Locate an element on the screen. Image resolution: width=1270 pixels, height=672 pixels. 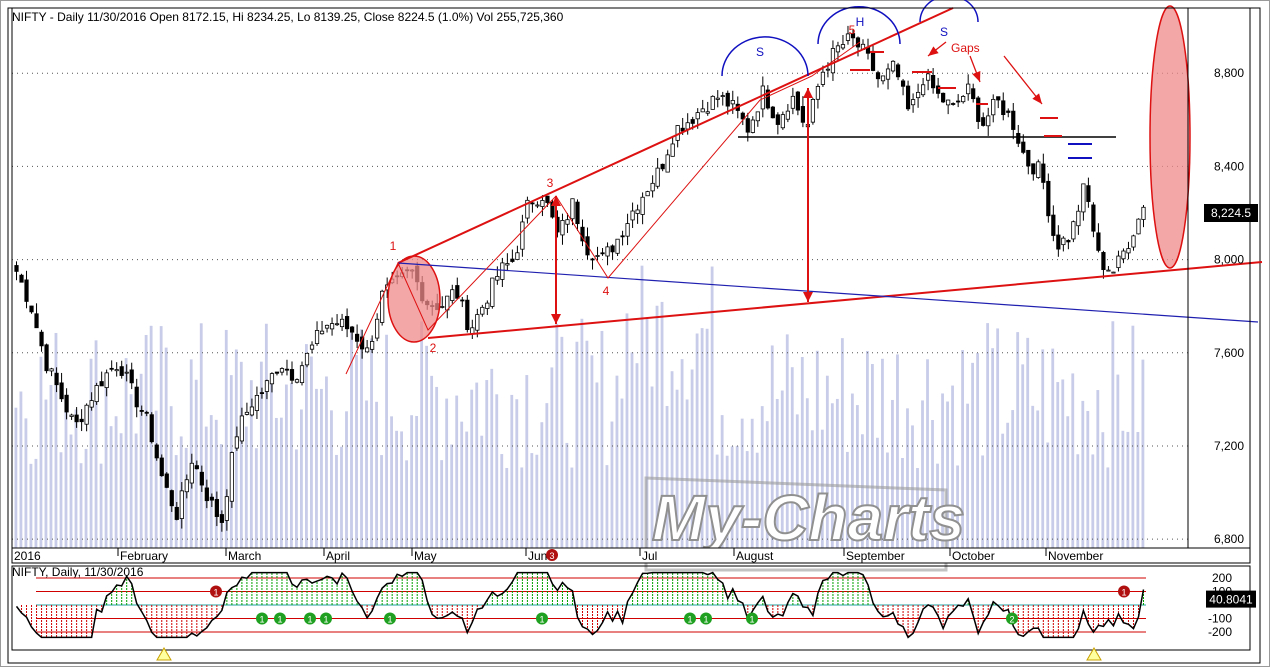
indicator-frame is located at coordinates (631, 608).